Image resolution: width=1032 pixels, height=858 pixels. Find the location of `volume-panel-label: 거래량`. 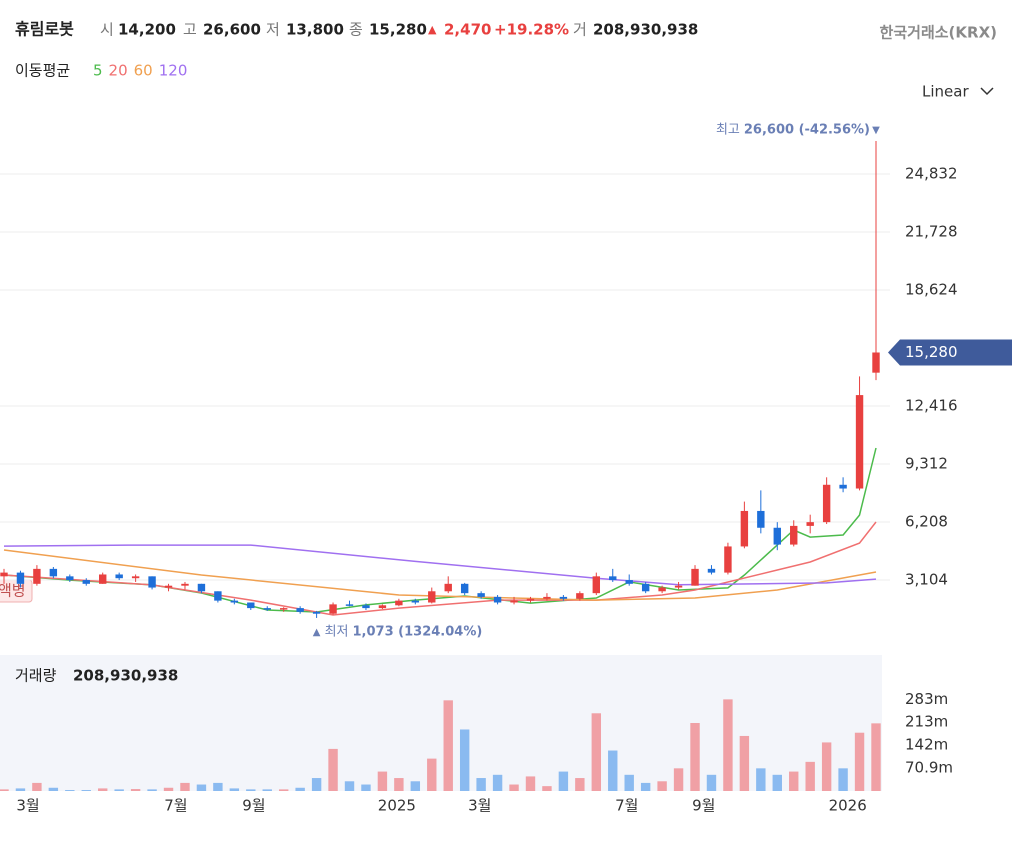

volume-panel-label: 거래량 is located at coordinates (36, 676).